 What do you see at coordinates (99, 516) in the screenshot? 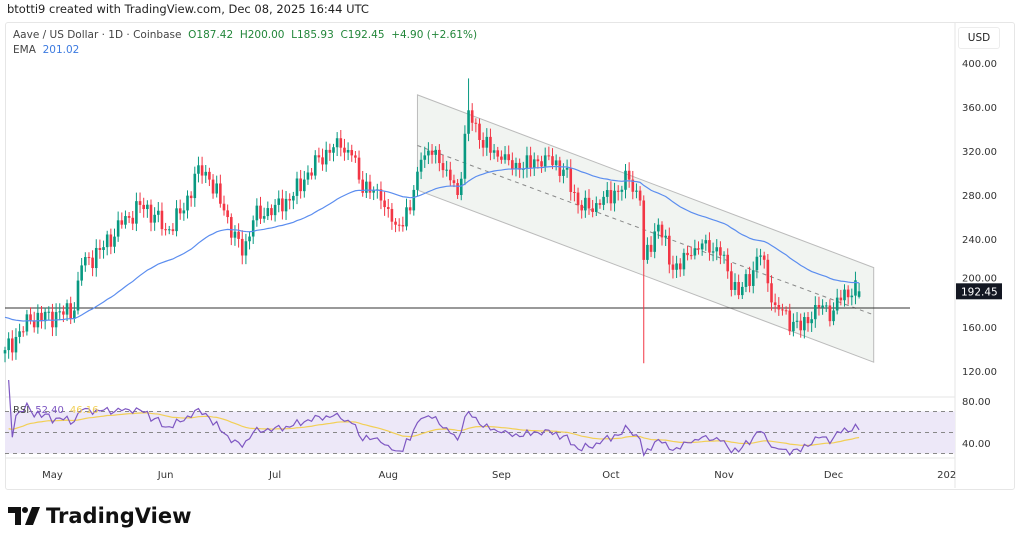
I see `tradingview-logo: TradingView` at bounding box center [99, 516].